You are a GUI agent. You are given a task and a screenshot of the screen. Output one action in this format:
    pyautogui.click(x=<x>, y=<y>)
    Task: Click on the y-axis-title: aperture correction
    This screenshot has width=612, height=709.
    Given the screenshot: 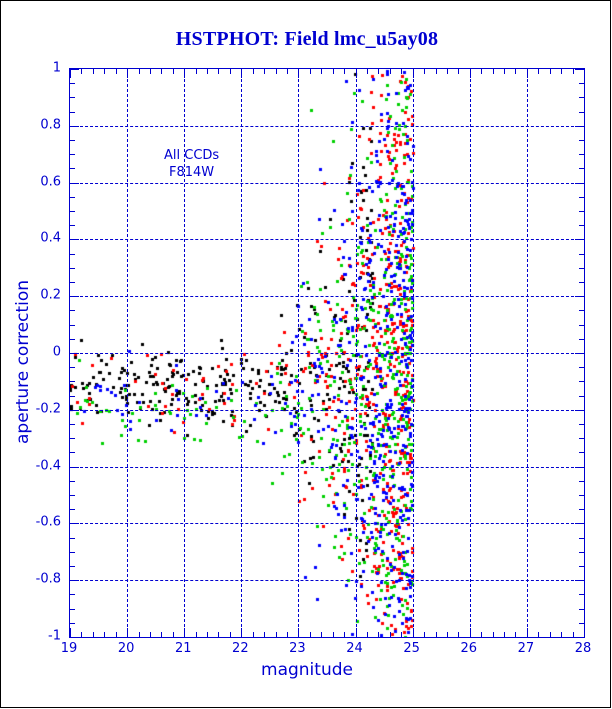 What is the action you would take?
    pyautogui.click(x=23, y=362)
    